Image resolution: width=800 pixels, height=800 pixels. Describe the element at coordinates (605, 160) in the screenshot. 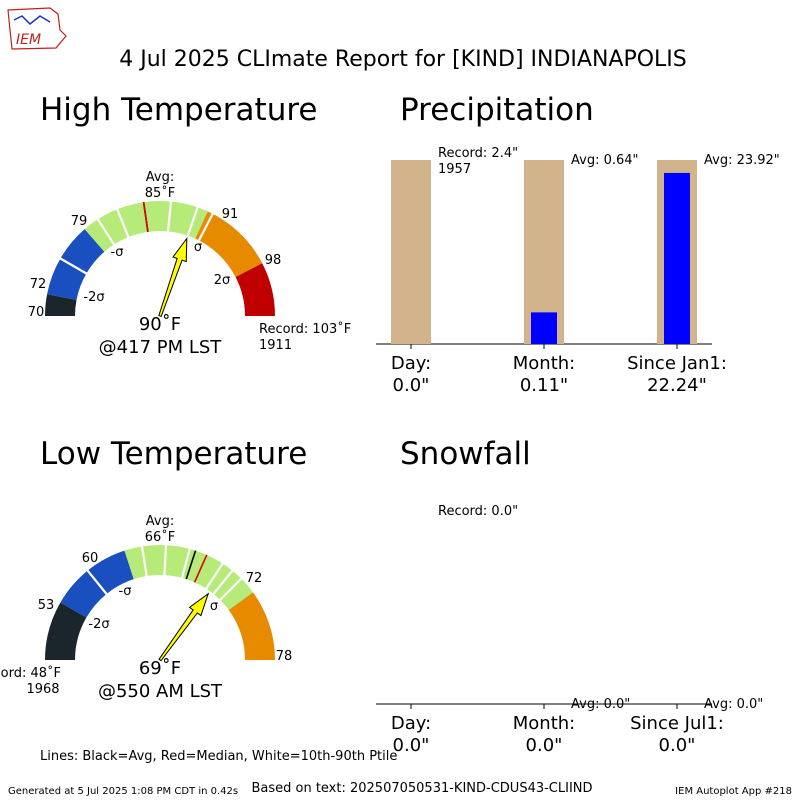

I see `reference-label: Avg: 0.64"` at that location.